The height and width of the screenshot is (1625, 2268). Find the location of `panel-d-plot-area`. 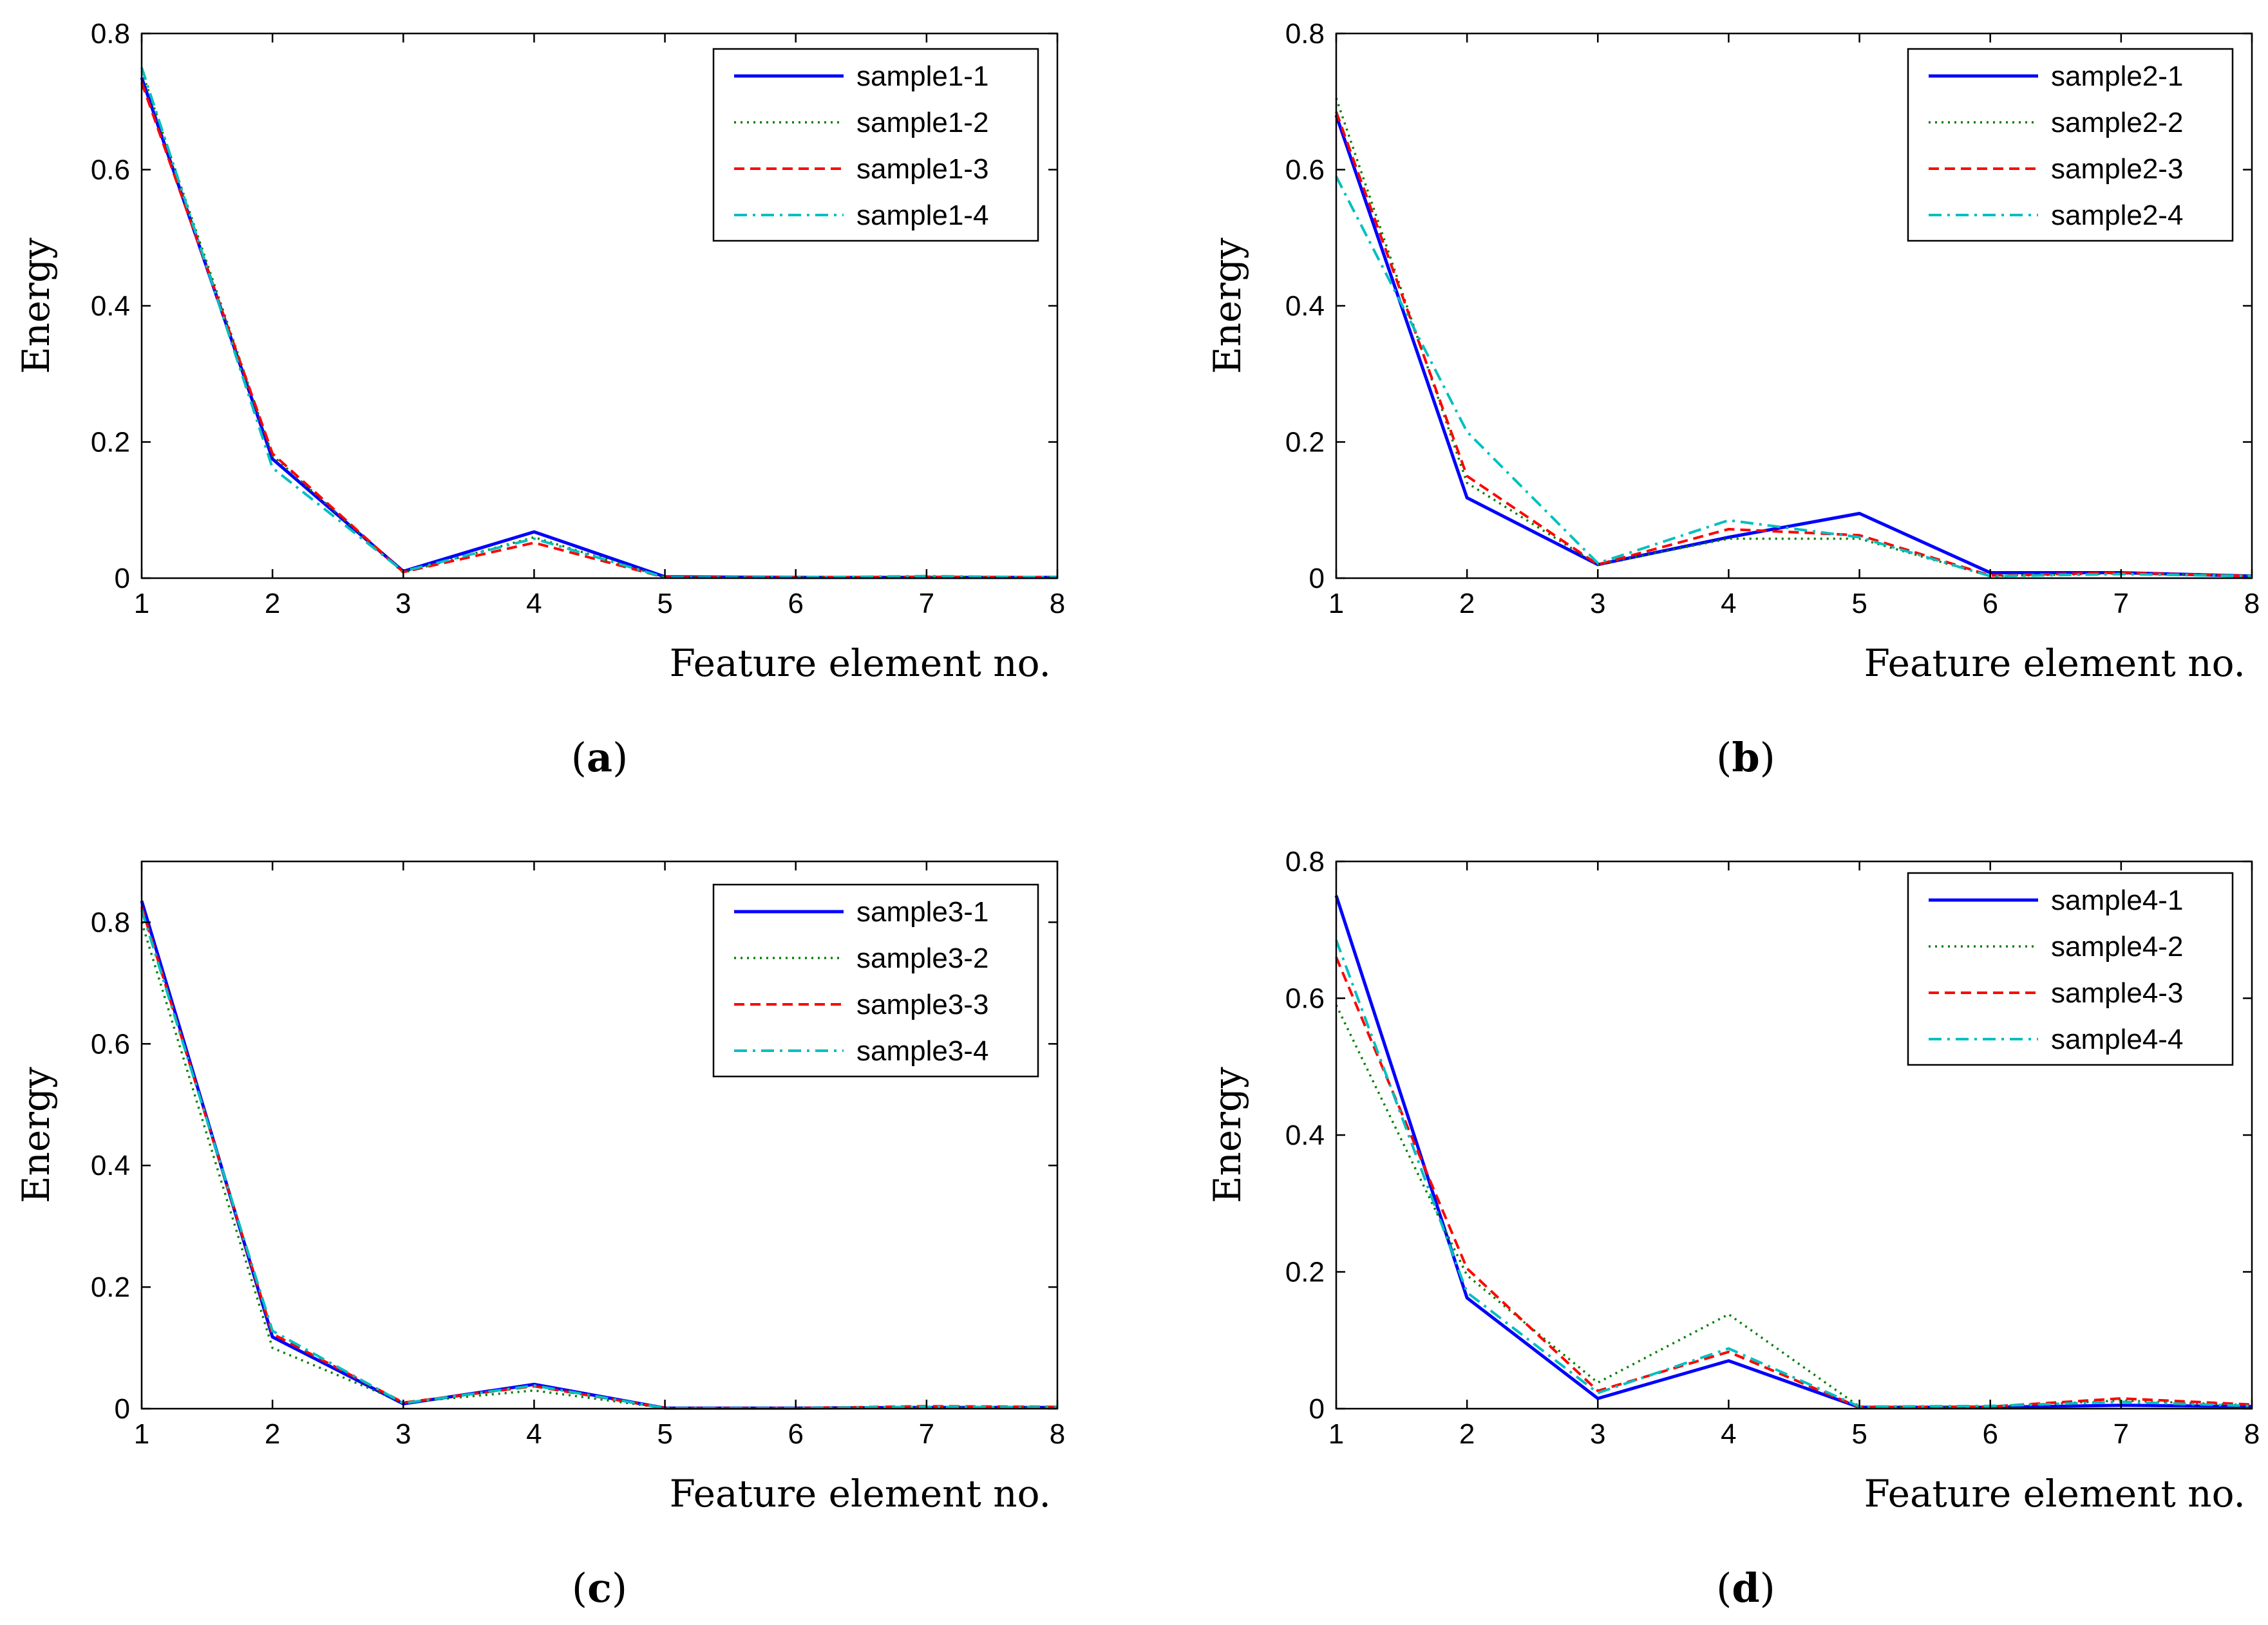

panel-d-plot-area is located at coordinates (1794, 1135).